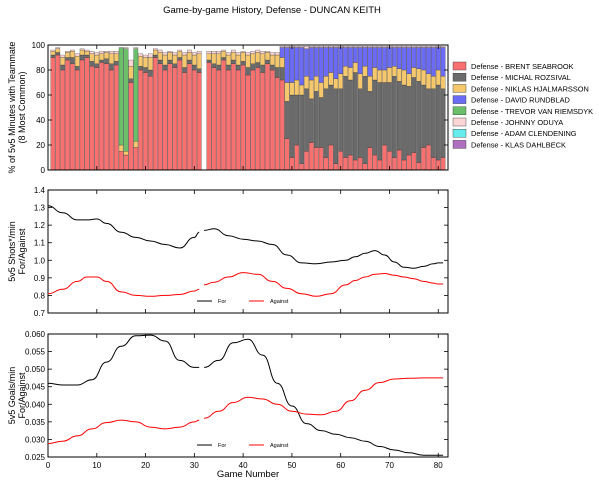 Image resolution: width=599 pixels, height=484 pixels. Describe the element at coordinates (35, 334) in the screenshot. I see `ytick-label: 0.060` at that location.